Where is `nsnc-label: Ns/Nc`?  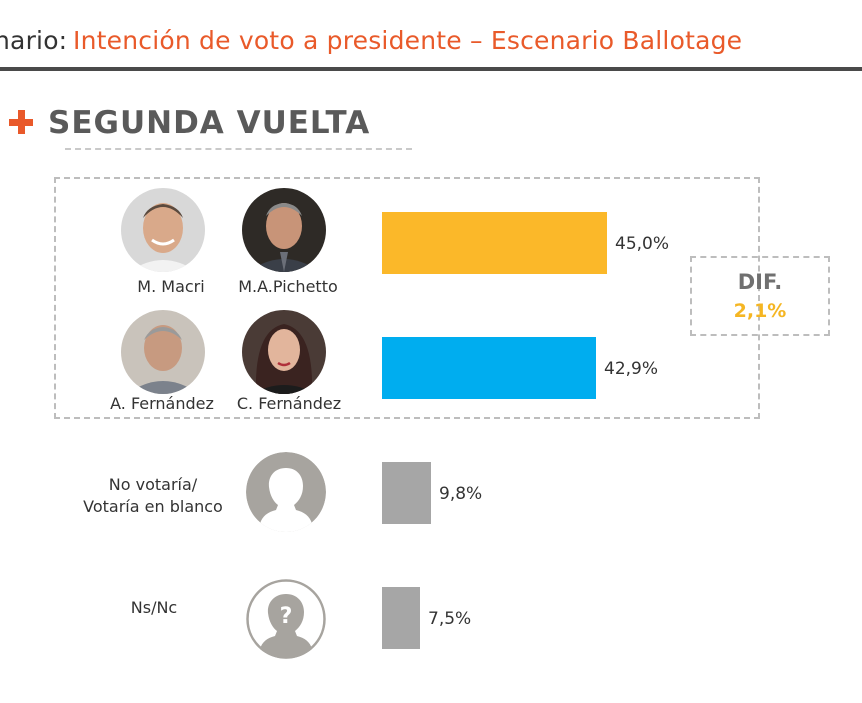 nsnc-label: Ns/Nc is located at coordinates (154, 607).